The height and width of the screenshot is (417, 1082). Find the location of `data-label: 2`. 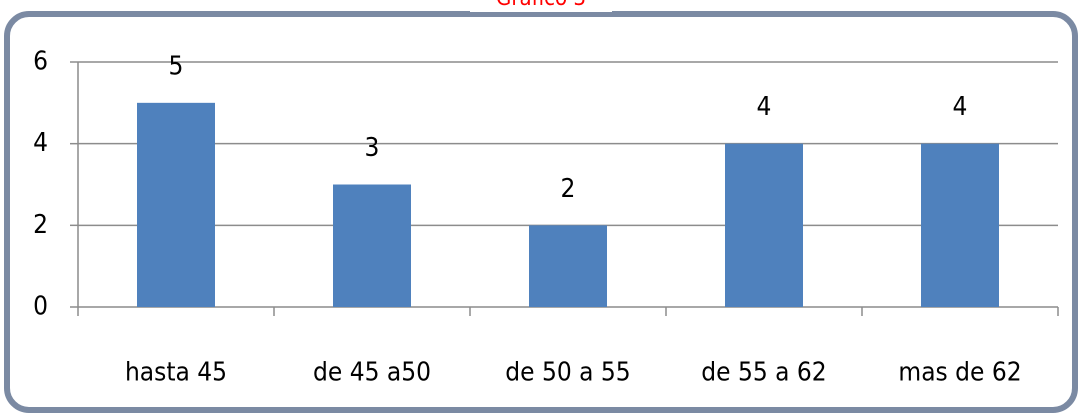

data-label: 2 is located at coordinates (568, 189).